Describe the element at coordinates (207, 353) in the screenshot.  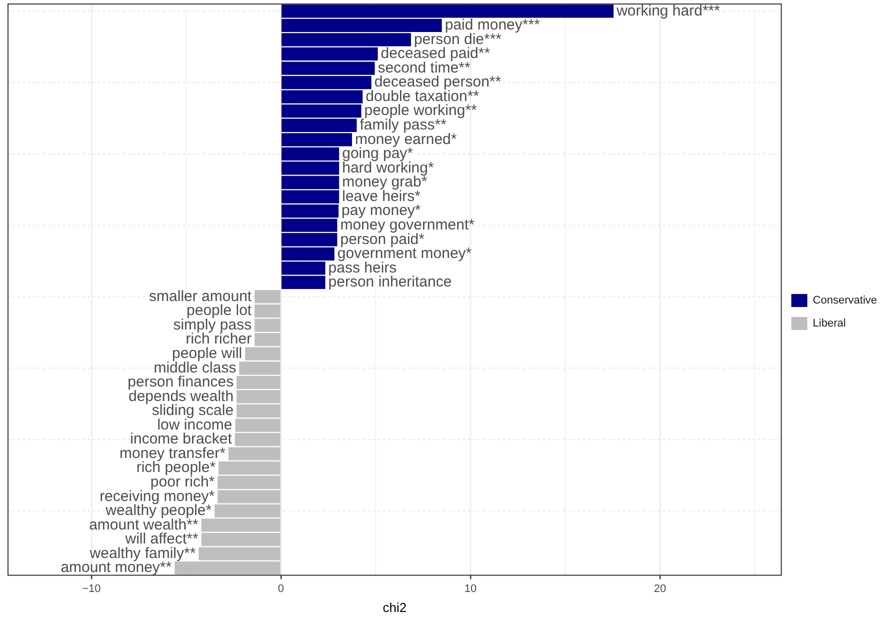
I see `y-tick-label: people will` at that location.